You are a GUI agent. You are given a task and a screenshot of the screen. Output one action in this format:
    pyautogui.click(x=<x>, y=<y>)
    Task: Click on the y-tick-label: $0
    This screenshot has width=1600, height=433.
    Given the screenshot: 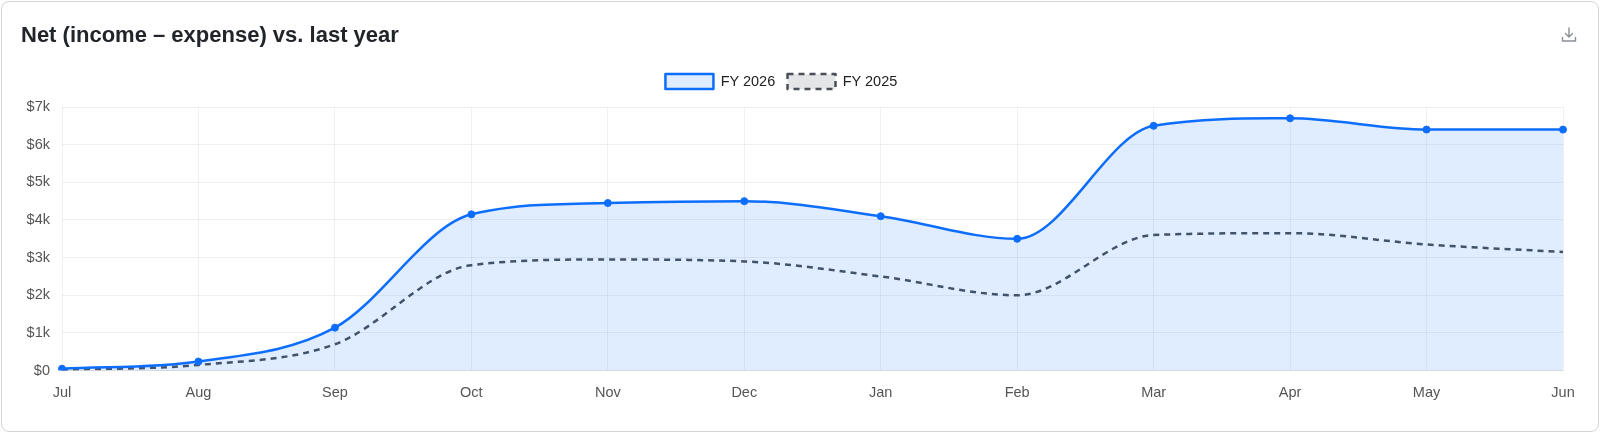 What is the action you would take?
    pyautogui.click(x=41, y=369)
    